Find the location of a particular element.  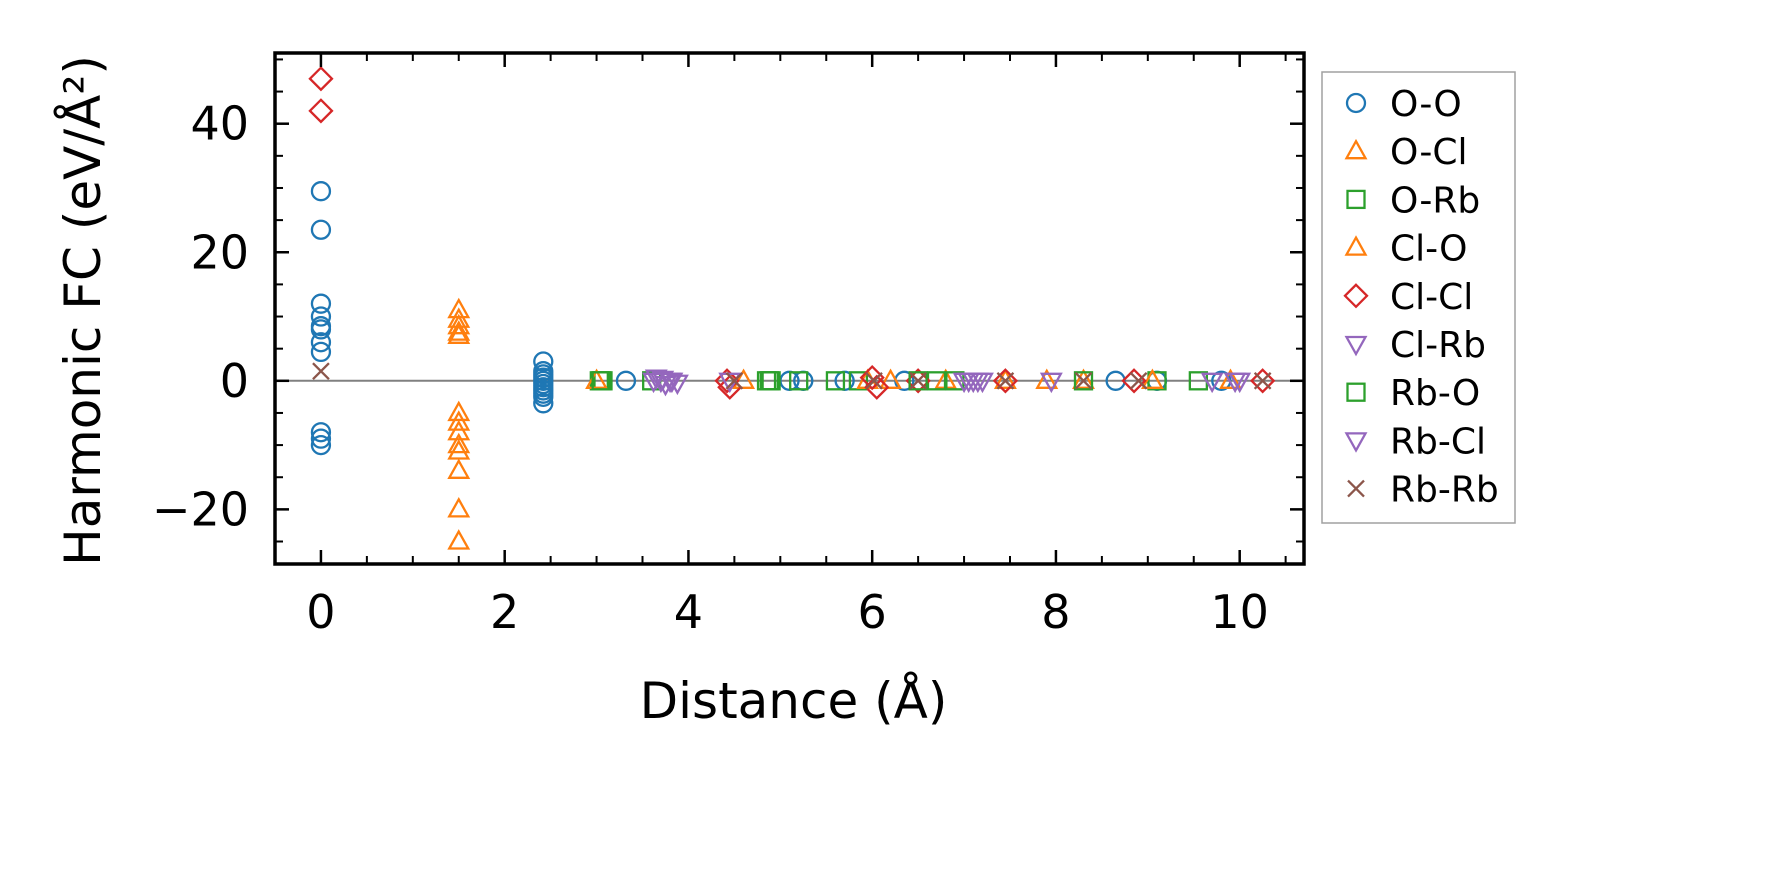

legend-entry: Rb-Cl is located at coordinates (1415, 441).